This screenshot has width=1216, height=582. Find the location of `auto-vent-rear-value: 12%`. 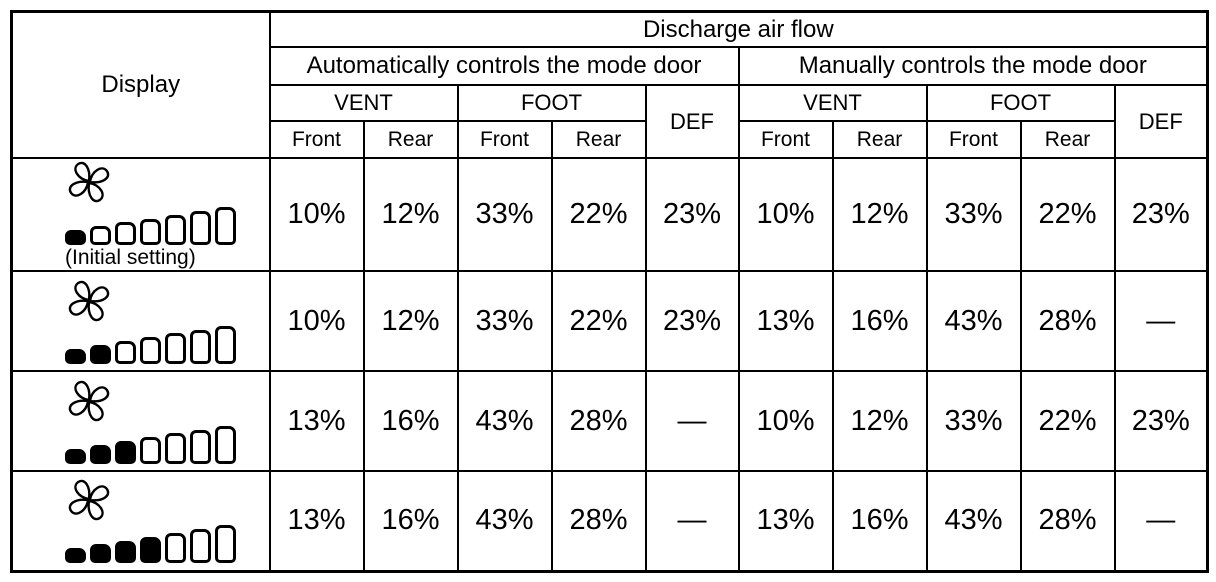

auto-vent-rear-value: 12% is located at coordinates (410, 214).